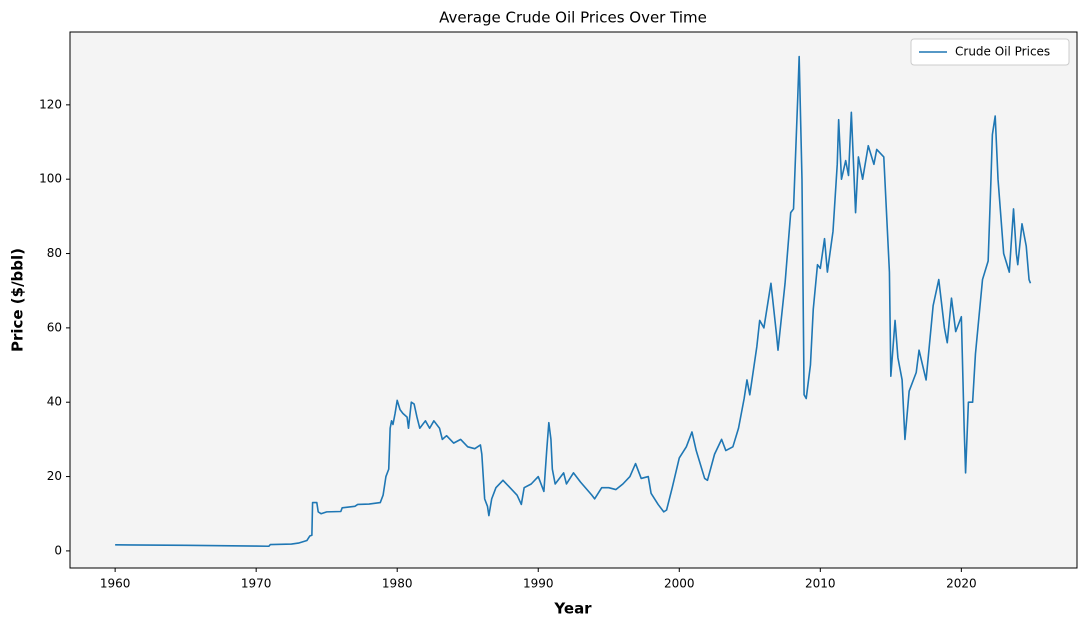  Describe the element at coordinates (54, 476) in the screenshot. I see `y-tick-label: 20` at that location.